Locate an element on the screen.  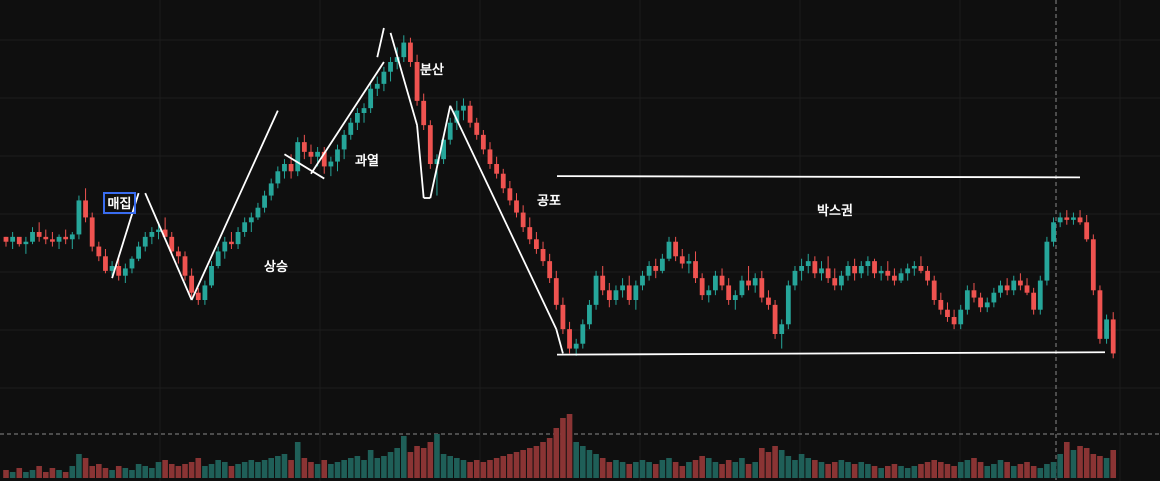
annotation-fear: 공포 is located at coordinates (549, 201).